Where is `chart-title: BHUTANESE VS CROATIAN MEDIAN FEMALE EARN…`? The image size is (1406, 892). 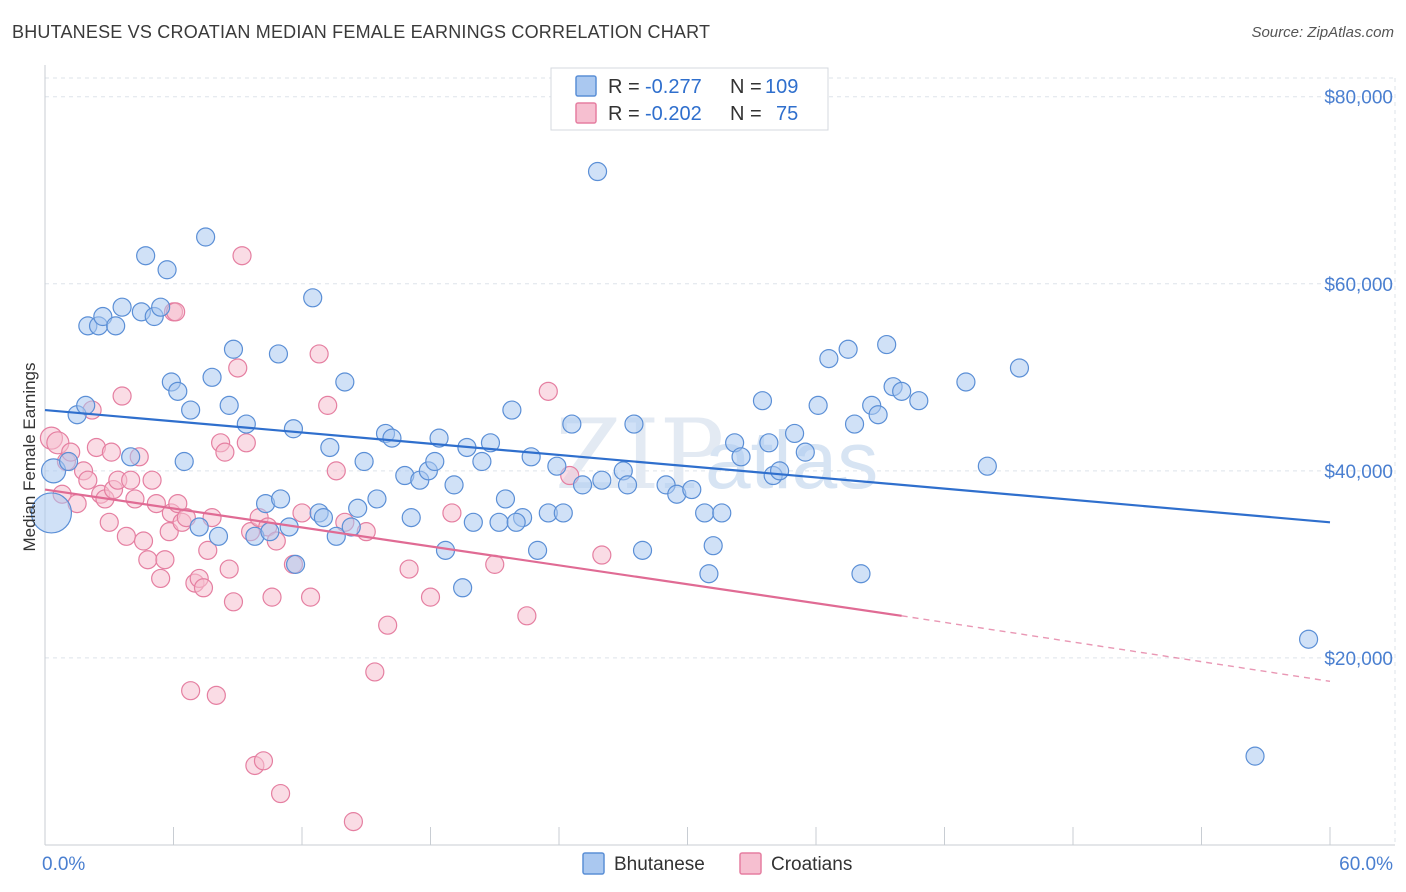 chart-title: BHUTANESE VS CROATIAN MEDIAN FEMALE EARN… is located at coordinates (361, 32).